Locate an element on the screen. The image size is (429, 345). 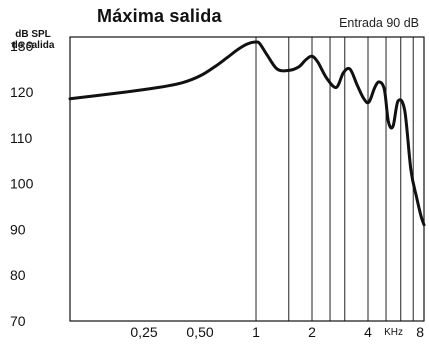
y-tick-label: 80 is located at coordinates (18, 275).